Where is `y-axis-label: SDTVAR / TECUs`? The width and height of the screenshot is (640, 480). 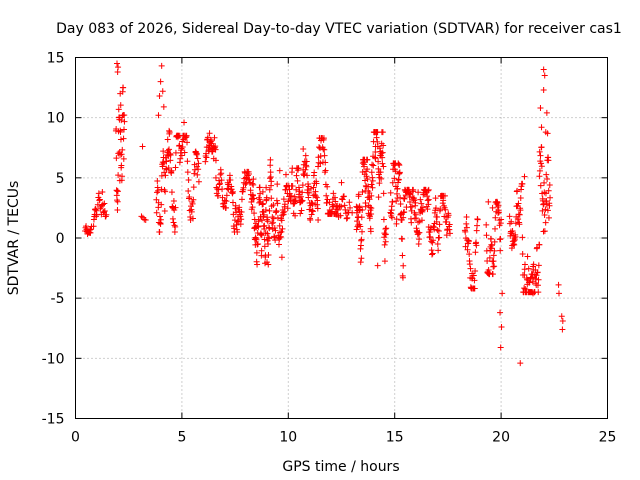 y-axis-label: SDTVAR / TECUs is located at coordinates (14, 238).